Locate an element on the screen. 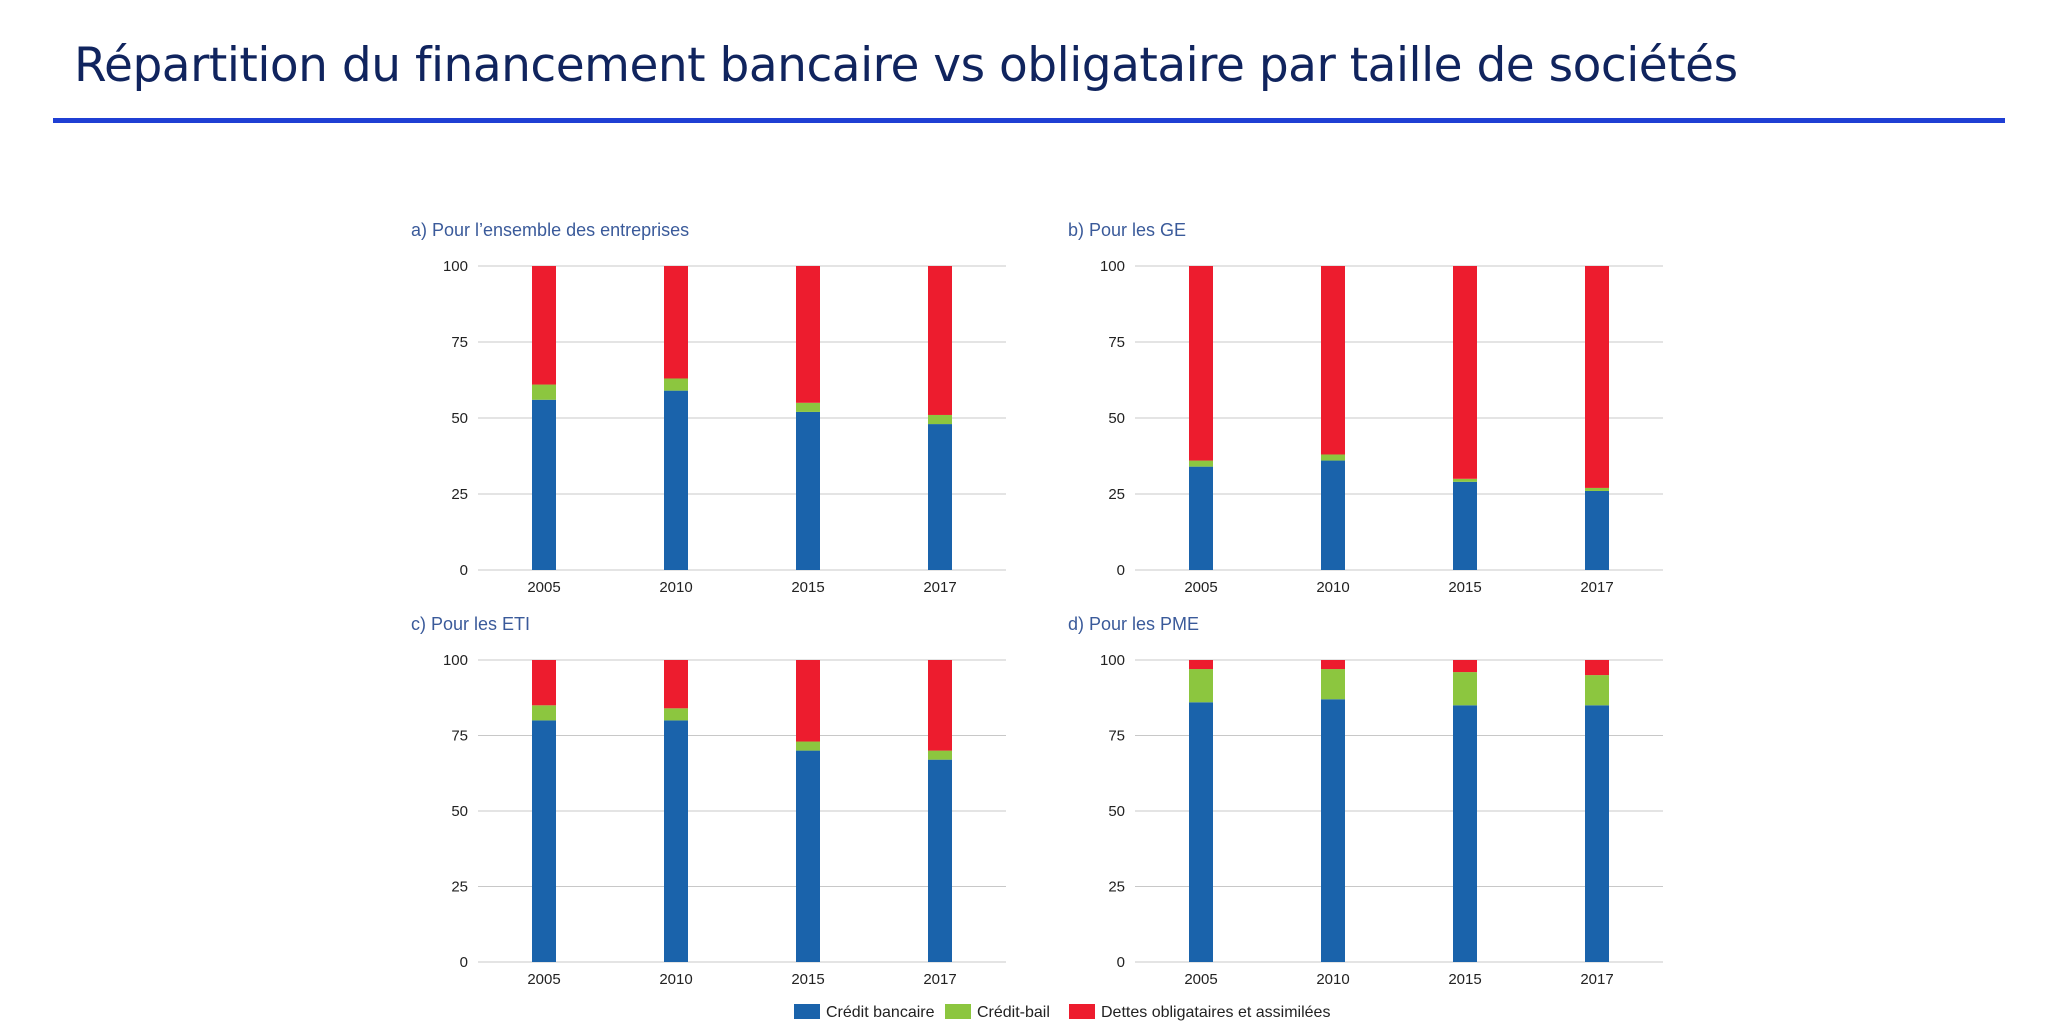 The height and width of the screenshot is (1029, 2048). legend-swatch-credit-bancaire is located at coordinates (807, 1011).